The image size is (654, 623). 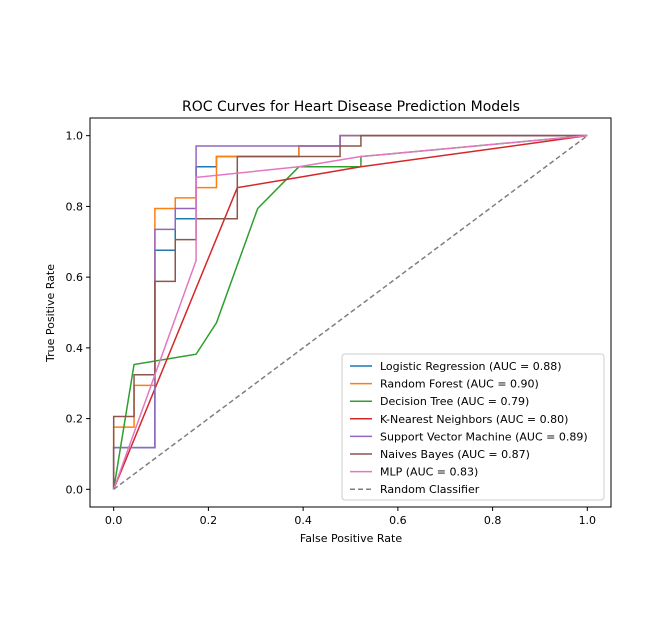 I want to click on legend-label: Naives Bayes (AUC = 0.87), so click(x=455, y=454).